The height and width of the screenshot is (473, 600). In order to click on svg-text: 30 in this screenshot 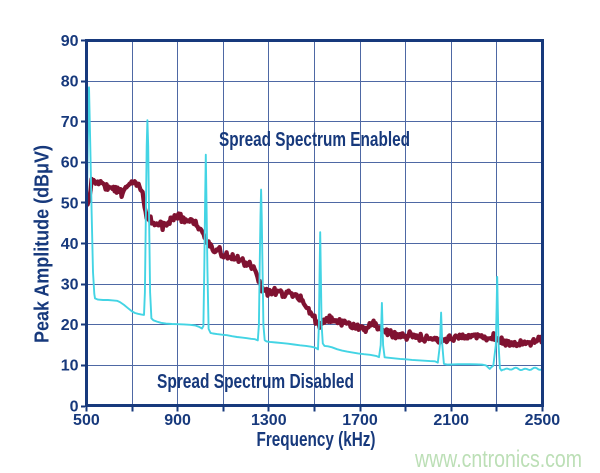, I will do `click(70, 285)`.